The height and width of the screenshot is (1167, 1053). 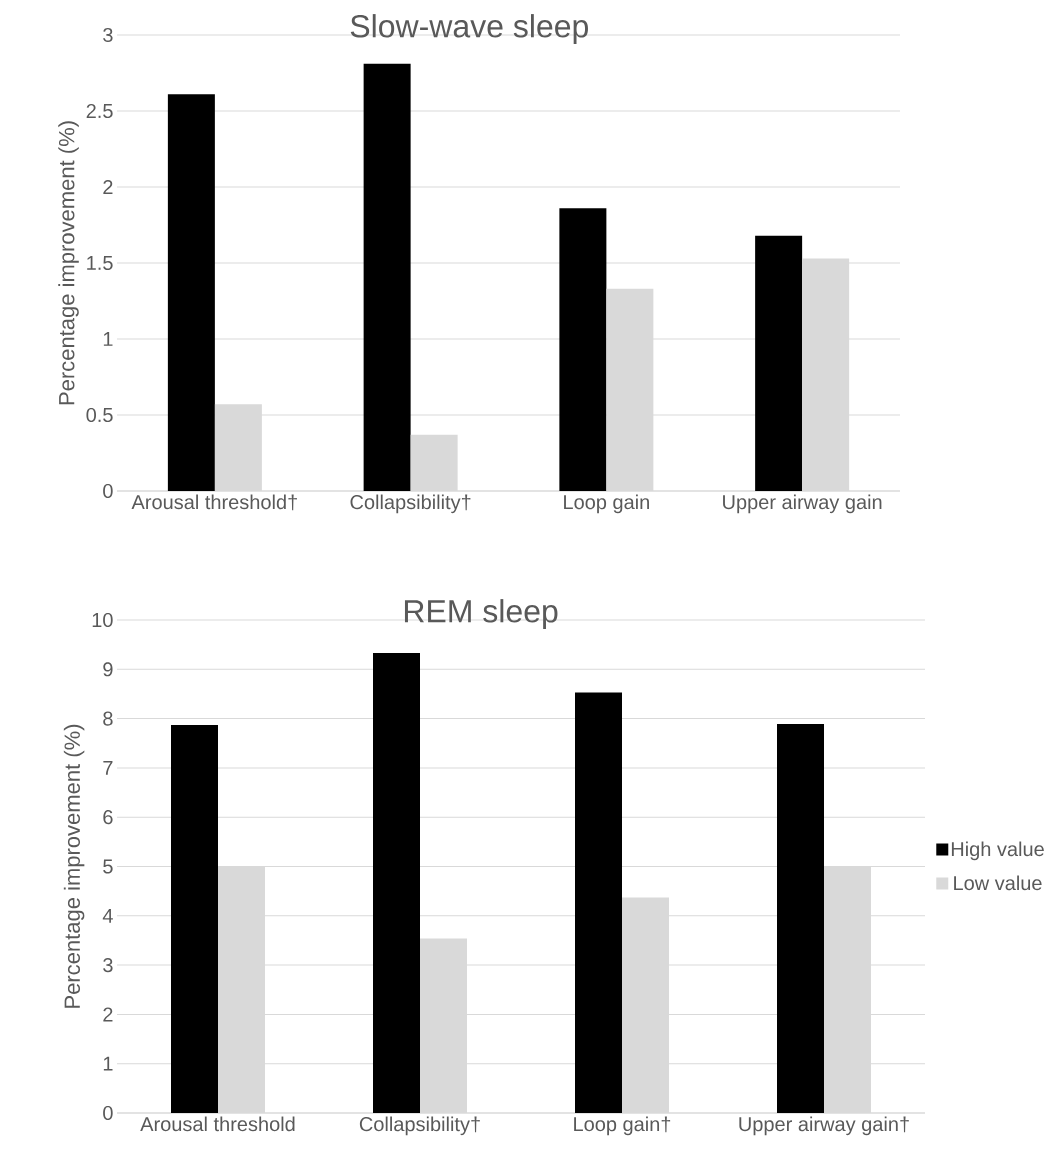 I want to click on y-tick-label: 4, so click(x=107, y=915).